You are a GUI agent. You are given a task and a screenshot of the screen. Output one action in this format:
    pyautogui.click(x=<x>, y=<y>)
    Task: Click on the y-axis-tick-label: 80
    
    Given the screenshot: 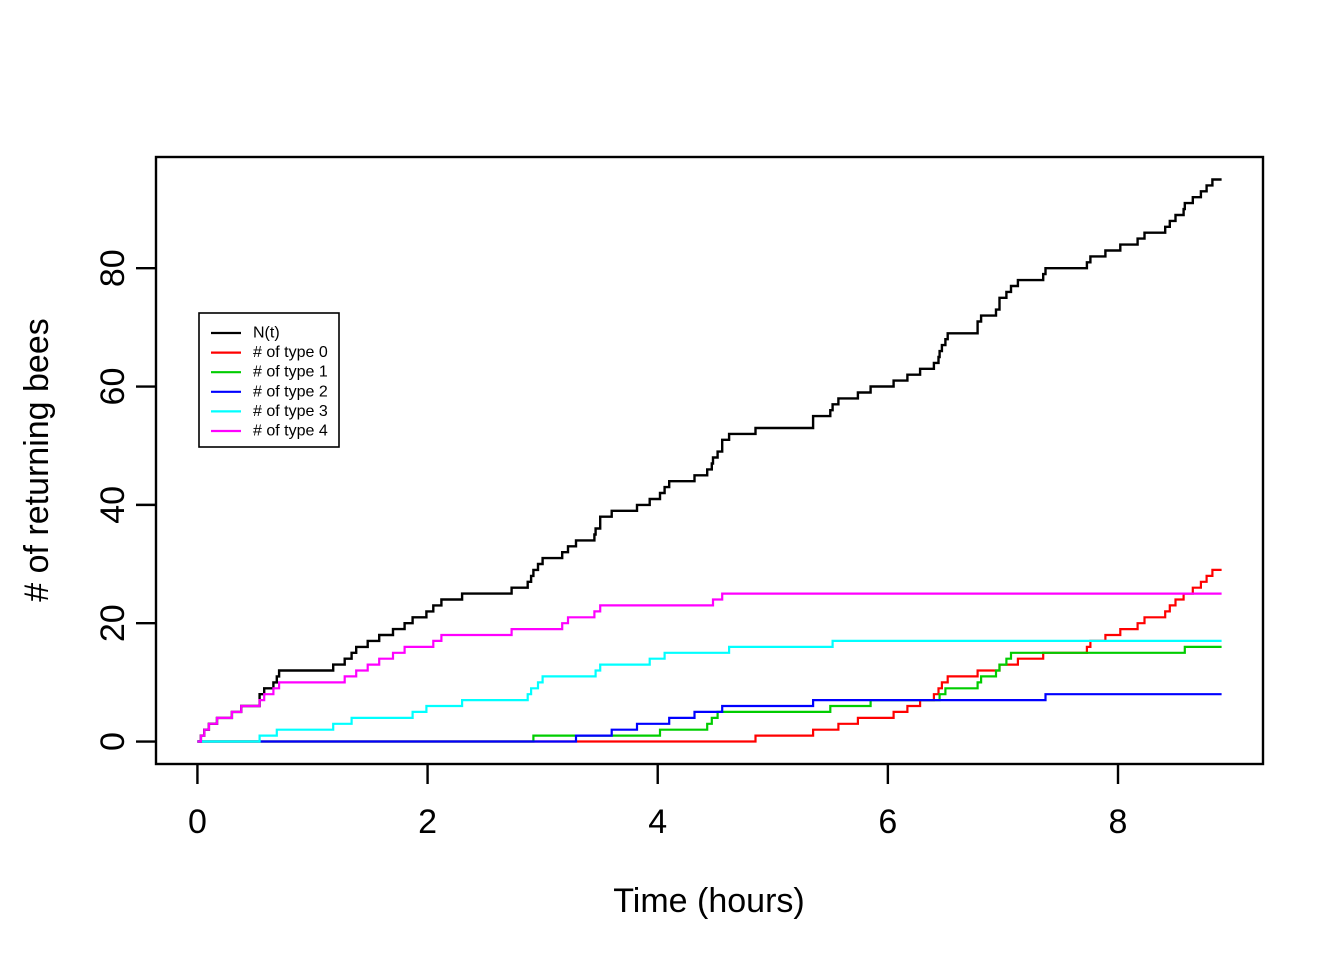 What is the action you would take?
    pyautogui.click(x=113, y=268)
    